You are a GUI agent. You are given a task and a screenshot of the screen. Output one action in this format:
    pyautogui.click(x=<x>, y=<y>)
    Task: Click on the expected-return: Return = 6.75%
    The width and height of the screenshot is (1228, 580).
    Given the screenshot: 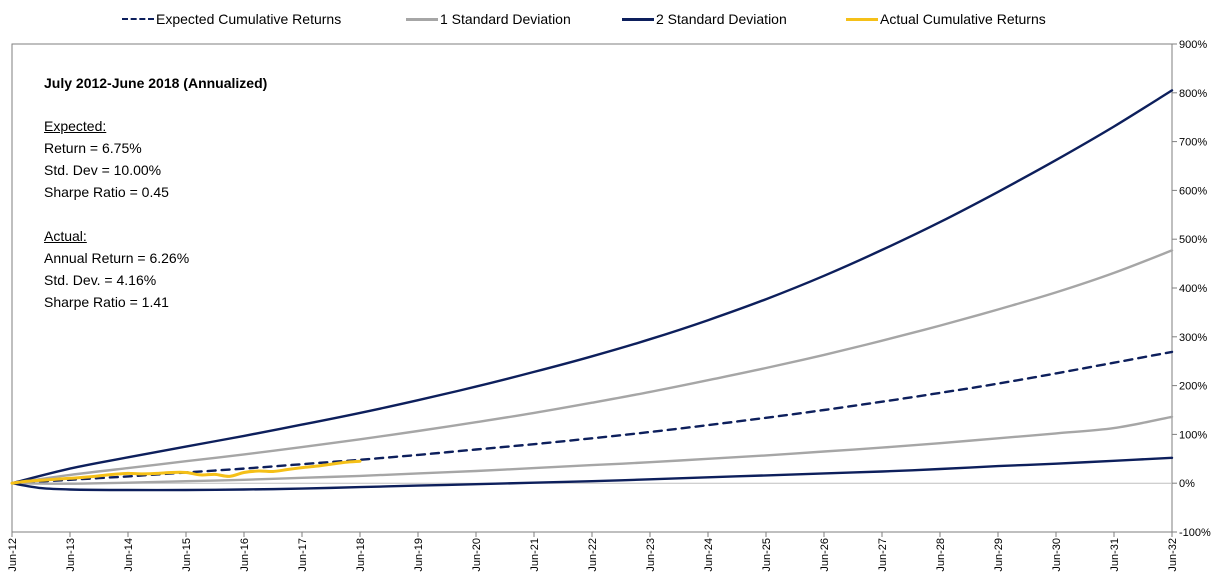 What is the action you would take?
    pyautogui.click(x=93, y=148)
    